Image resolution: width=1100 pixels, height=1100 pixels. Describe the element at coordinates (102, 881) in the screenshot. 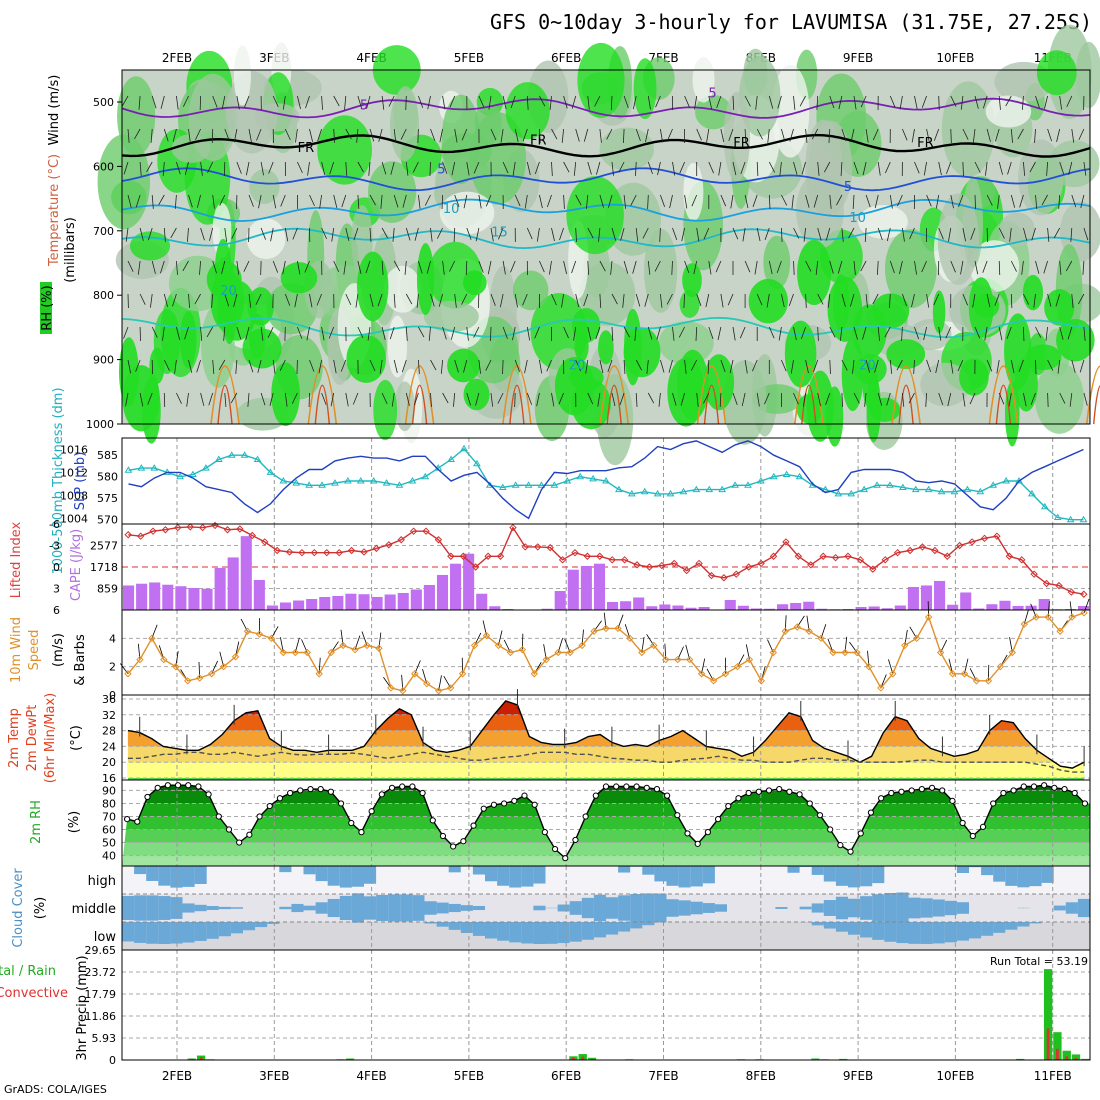

I see `cloud-level-high: high` at that location.